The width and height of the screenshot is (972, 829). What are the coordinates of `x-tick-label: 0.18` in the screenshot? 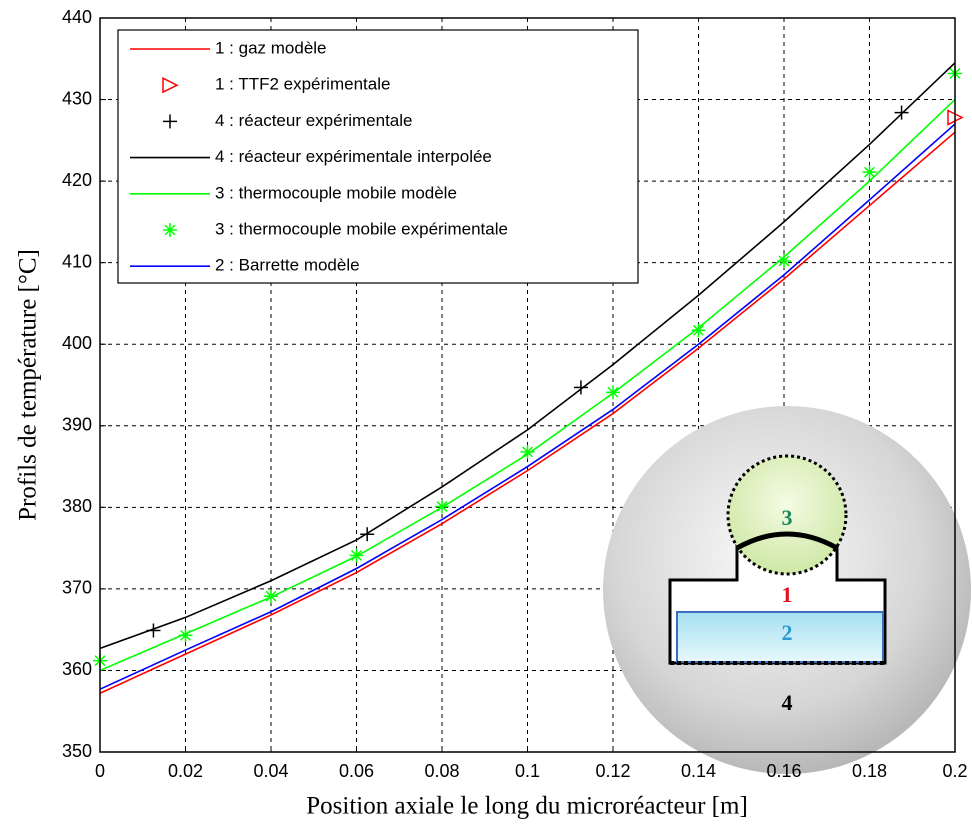 It's located at (869, 771).